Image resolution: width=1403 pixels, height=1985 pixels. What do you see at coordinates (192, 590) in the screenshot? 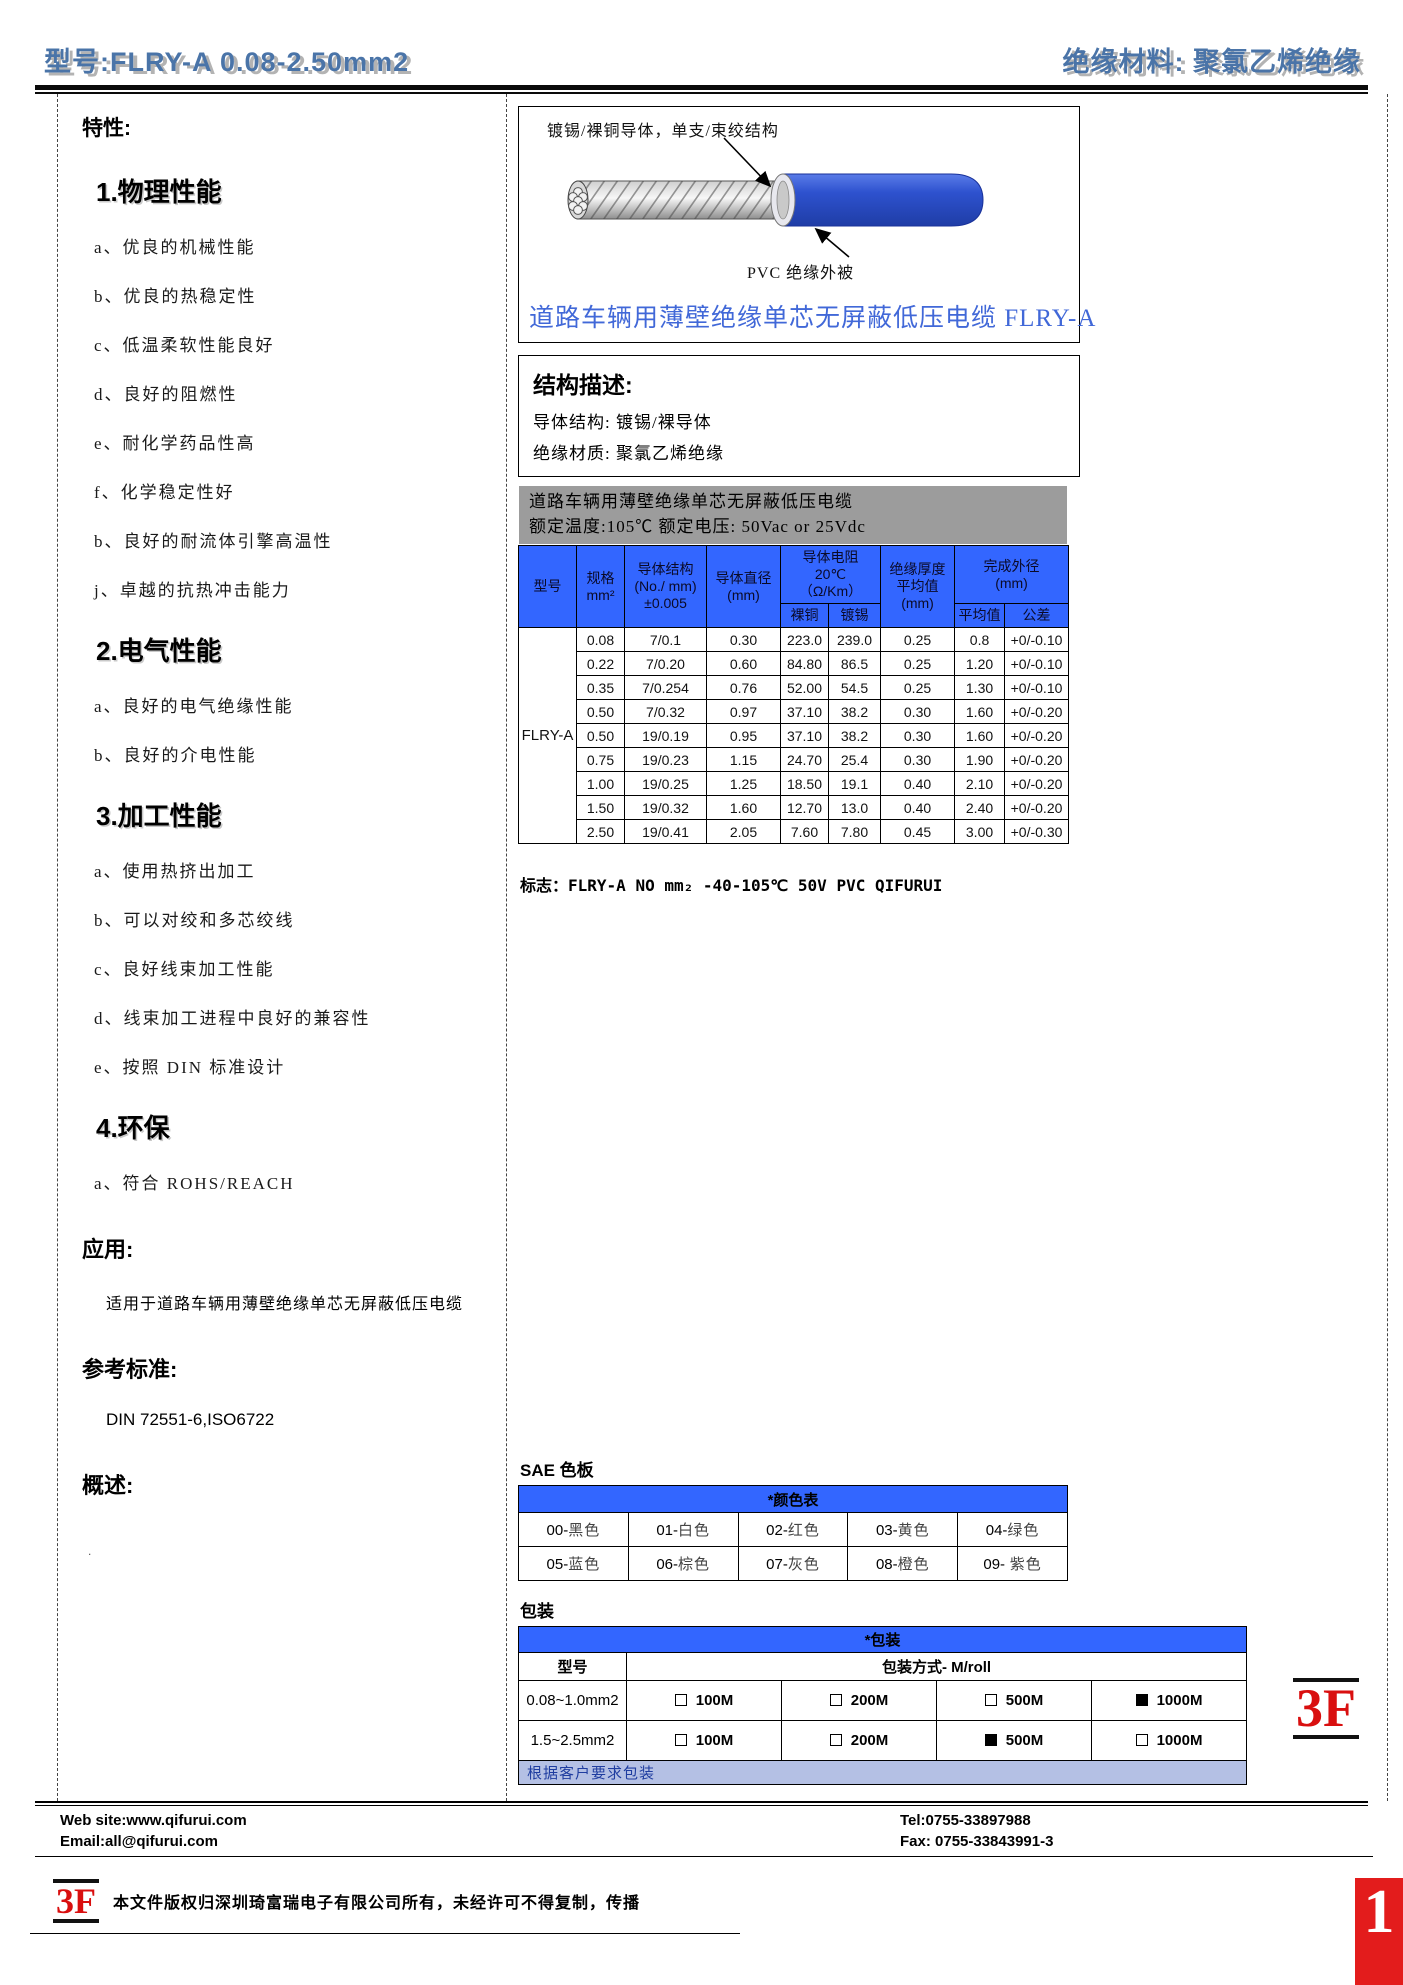
I see `feature-item: j、卓越的抗热冲击能力` at bounding box center [192, 590].